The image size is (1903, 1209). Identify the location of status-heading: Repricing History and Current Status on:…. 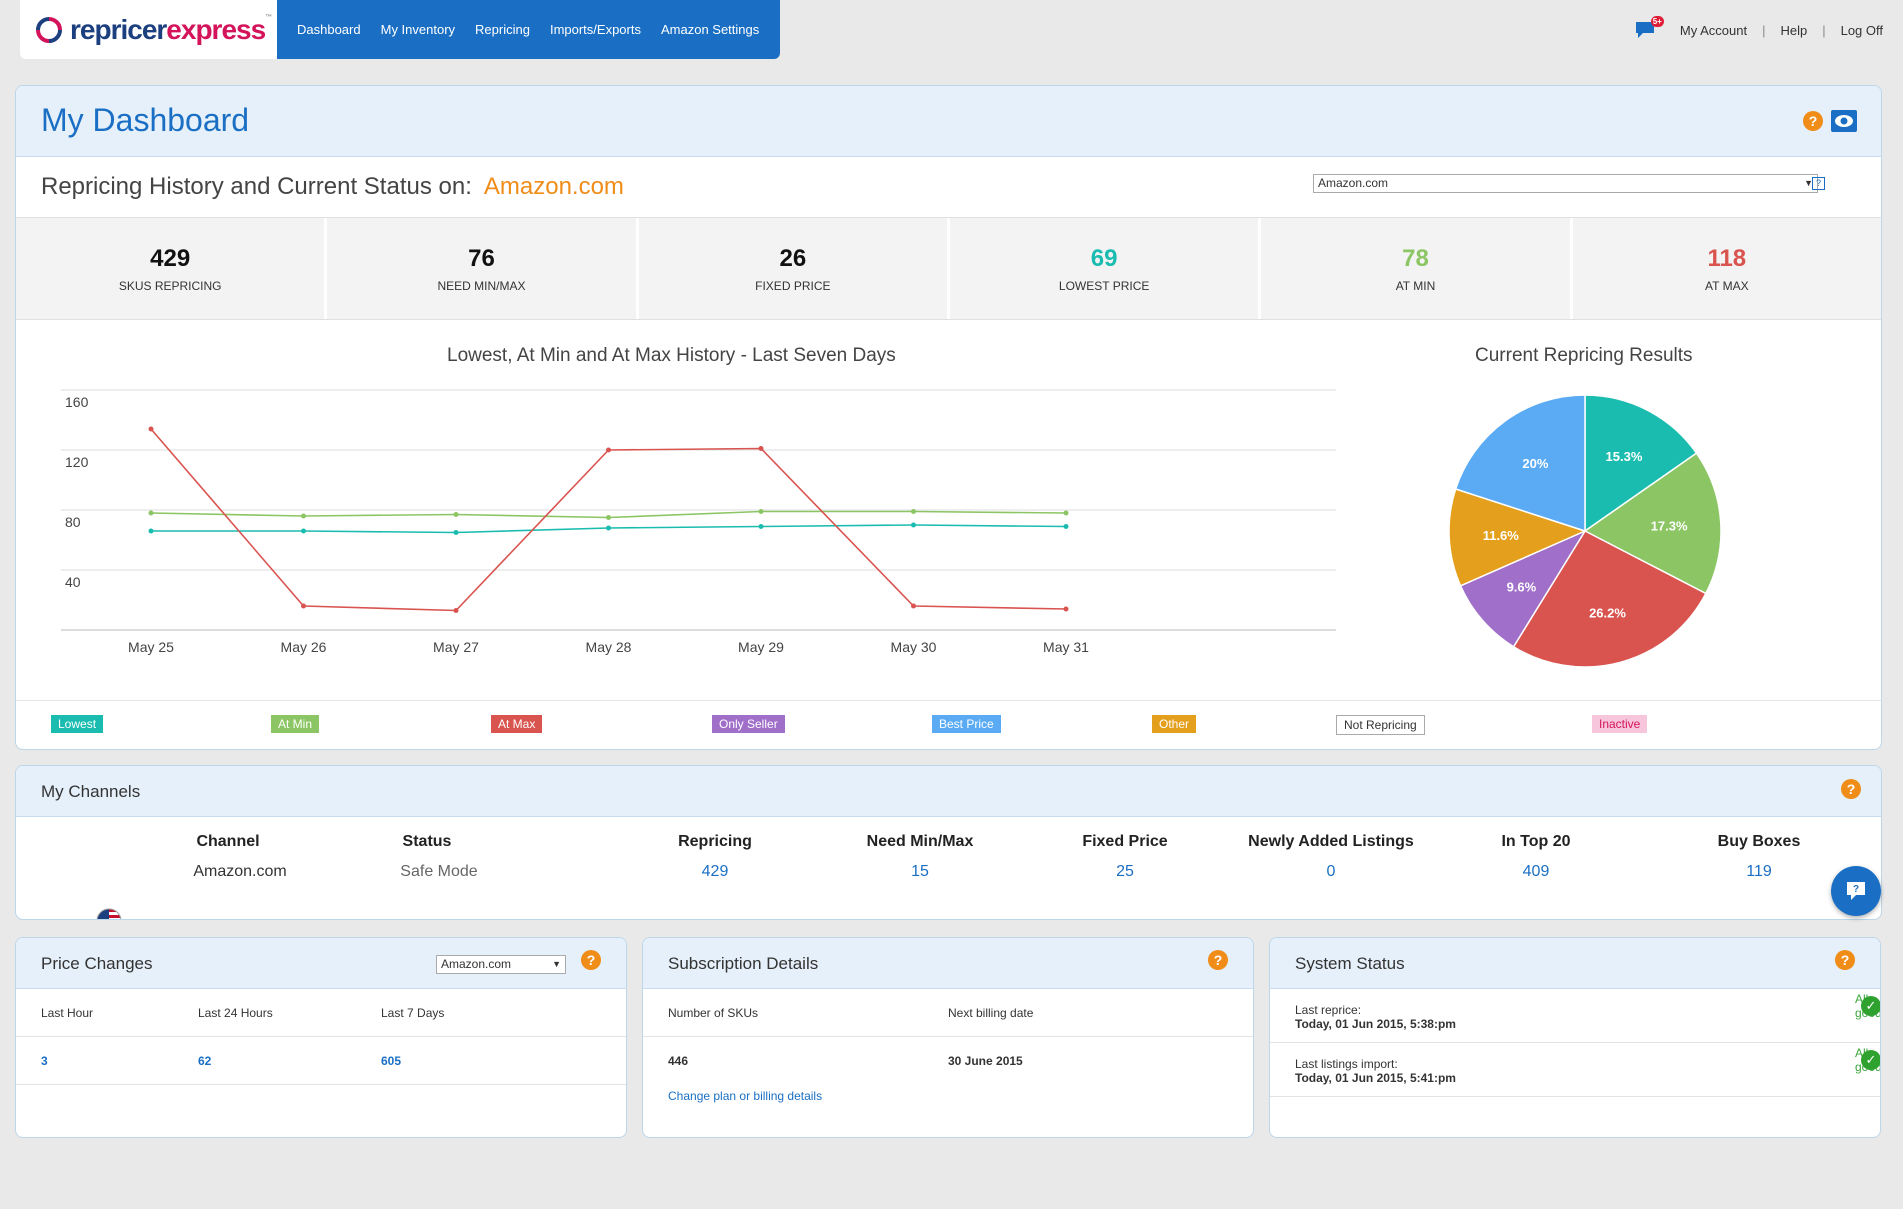
(332, 186).